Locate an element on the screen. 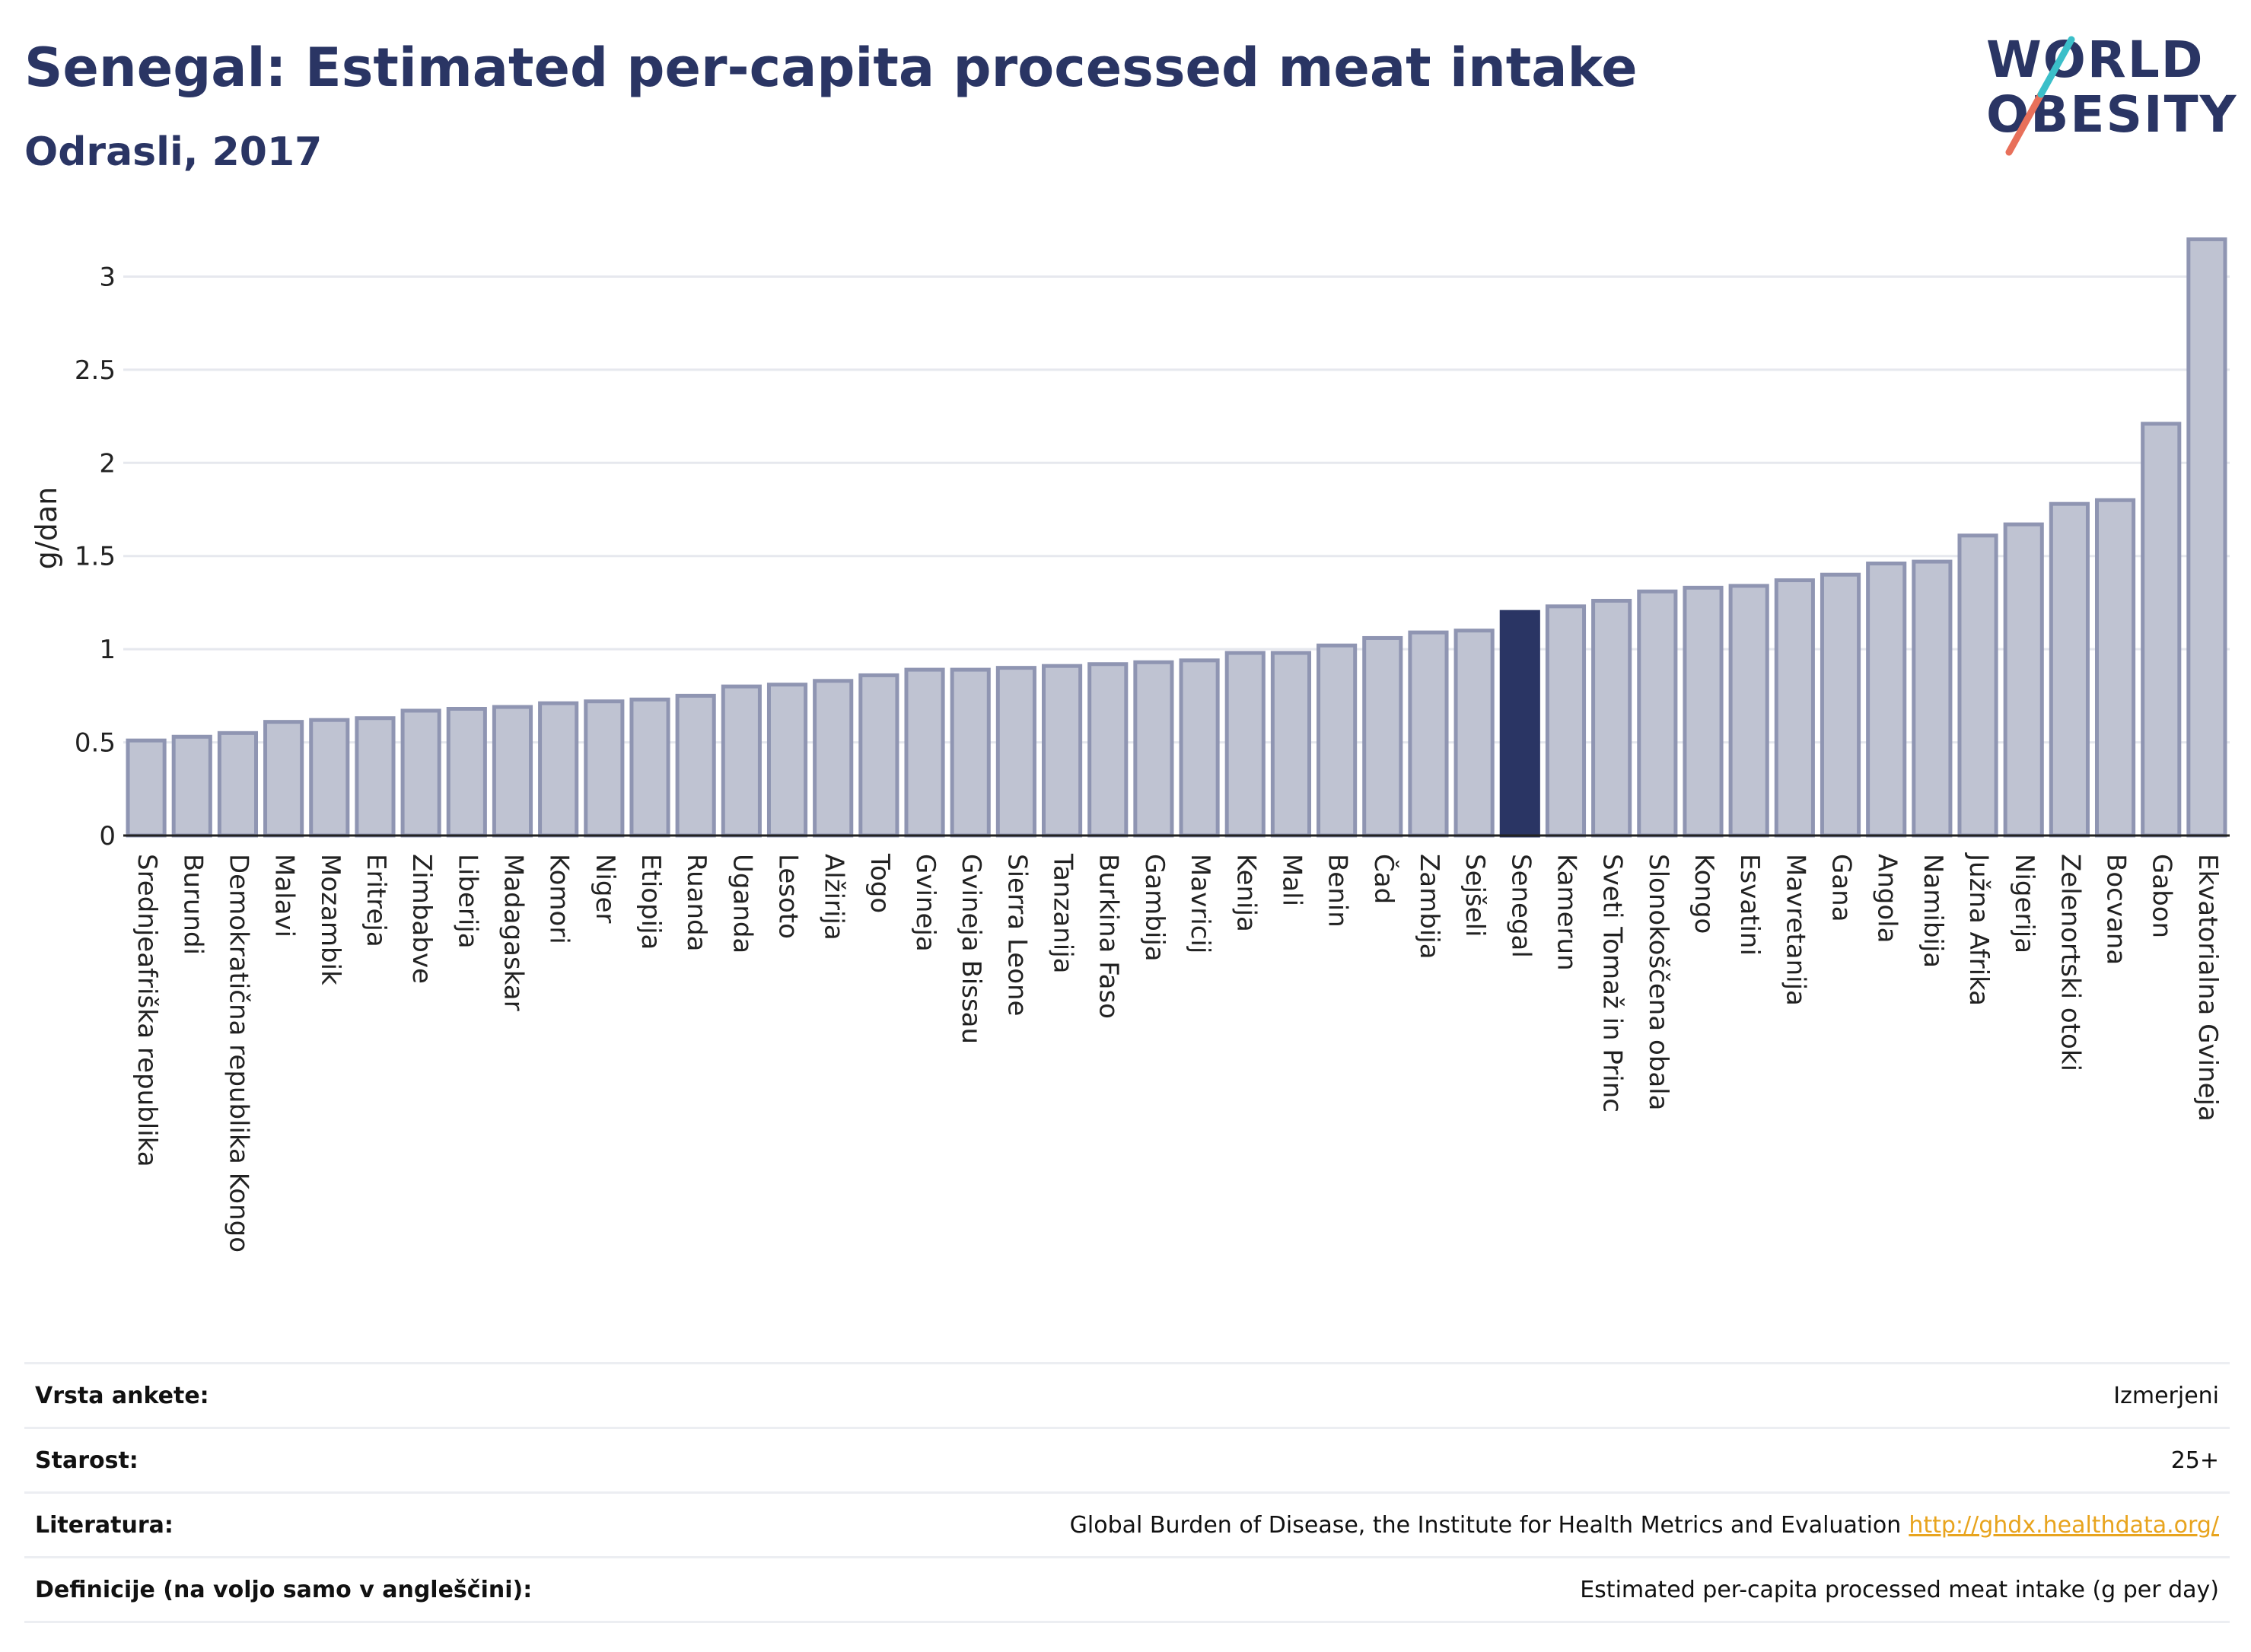 The height and width of the screenshot is (1652, 2251). x-category-label: Uganda is located at coordinates (742, 903).